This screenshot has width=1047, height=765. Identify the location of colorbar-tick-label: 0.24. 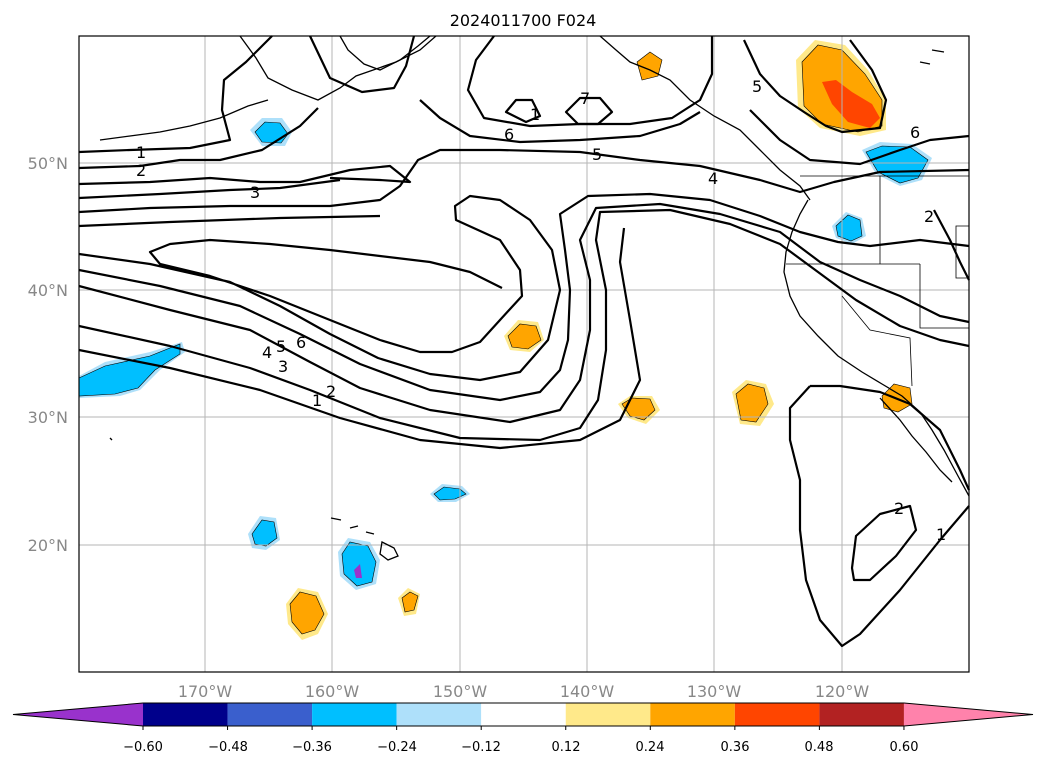
(650, 747).